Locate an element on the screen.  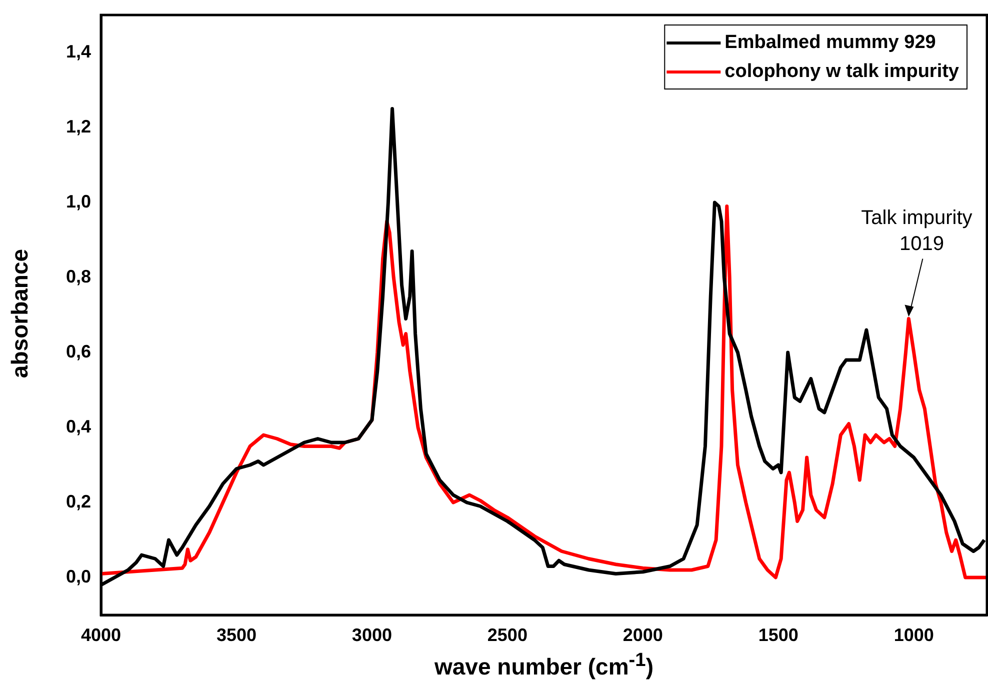
legend-label: colophony w talk impurity is located at coordinates (842, 71).